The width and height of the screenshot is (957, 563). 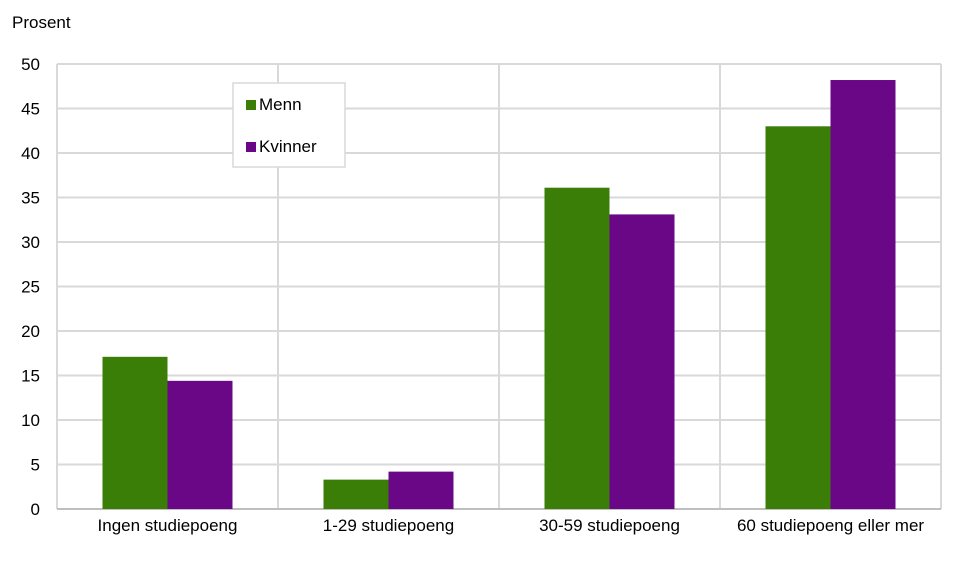 What do you see at coordinates (30, 376) in the screenshot?
I see `y-tick-label: 15` at bounding box center [30, 376].